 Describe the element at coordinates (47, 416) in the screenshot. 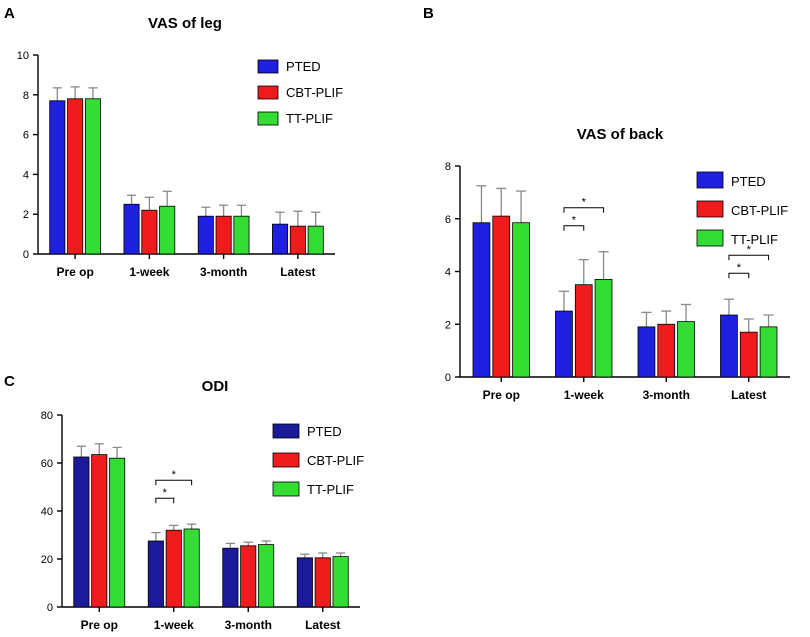

I see `y-tick-label: 80` at that location.